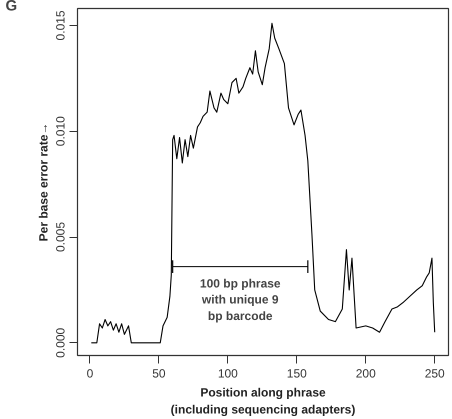  Describe the element at coordinates (61, 342) in the screenshot. I see `y-tick-label: 0.000` at that location.